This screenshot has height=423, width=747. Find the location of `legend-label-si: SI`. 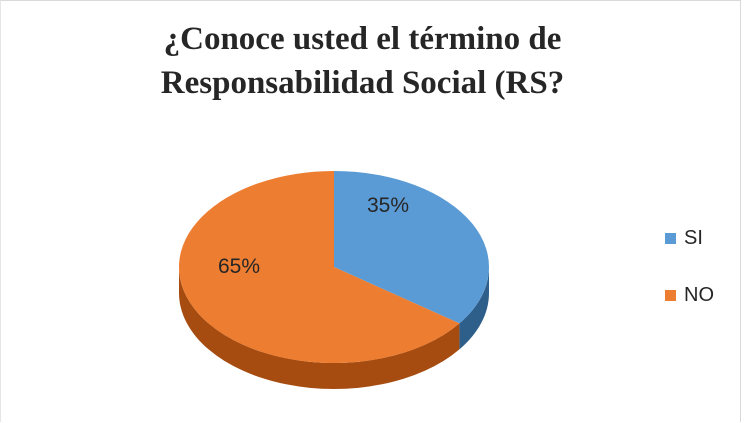

legend-label-si: SI is located at coordinates (693, 238).